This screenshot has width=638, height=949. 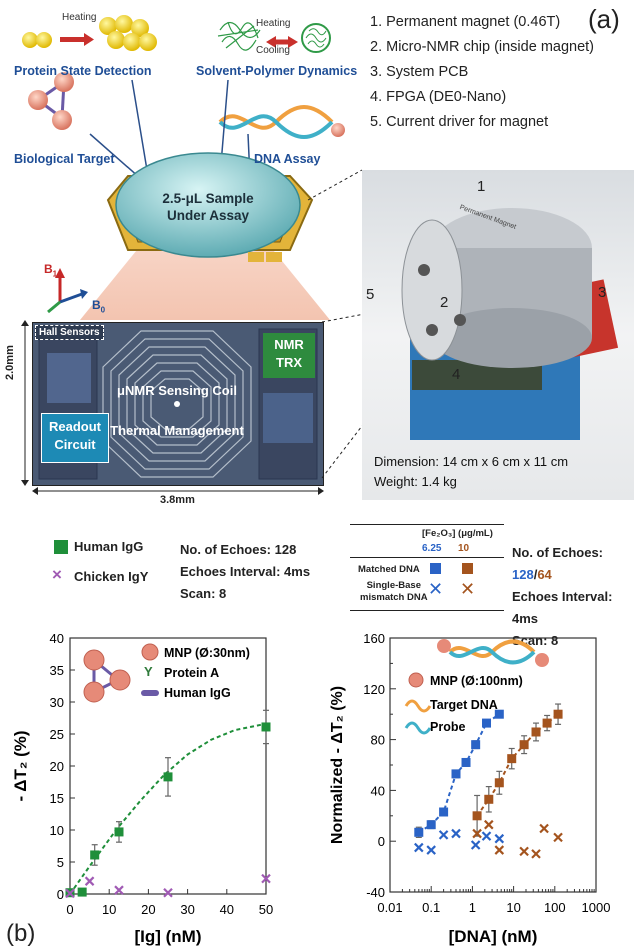 What do you see at coordinates (20, 765) in the screenshot?
I see `y-axis-label: - ΔT₂ (%)` at bounding box center [20, 765].